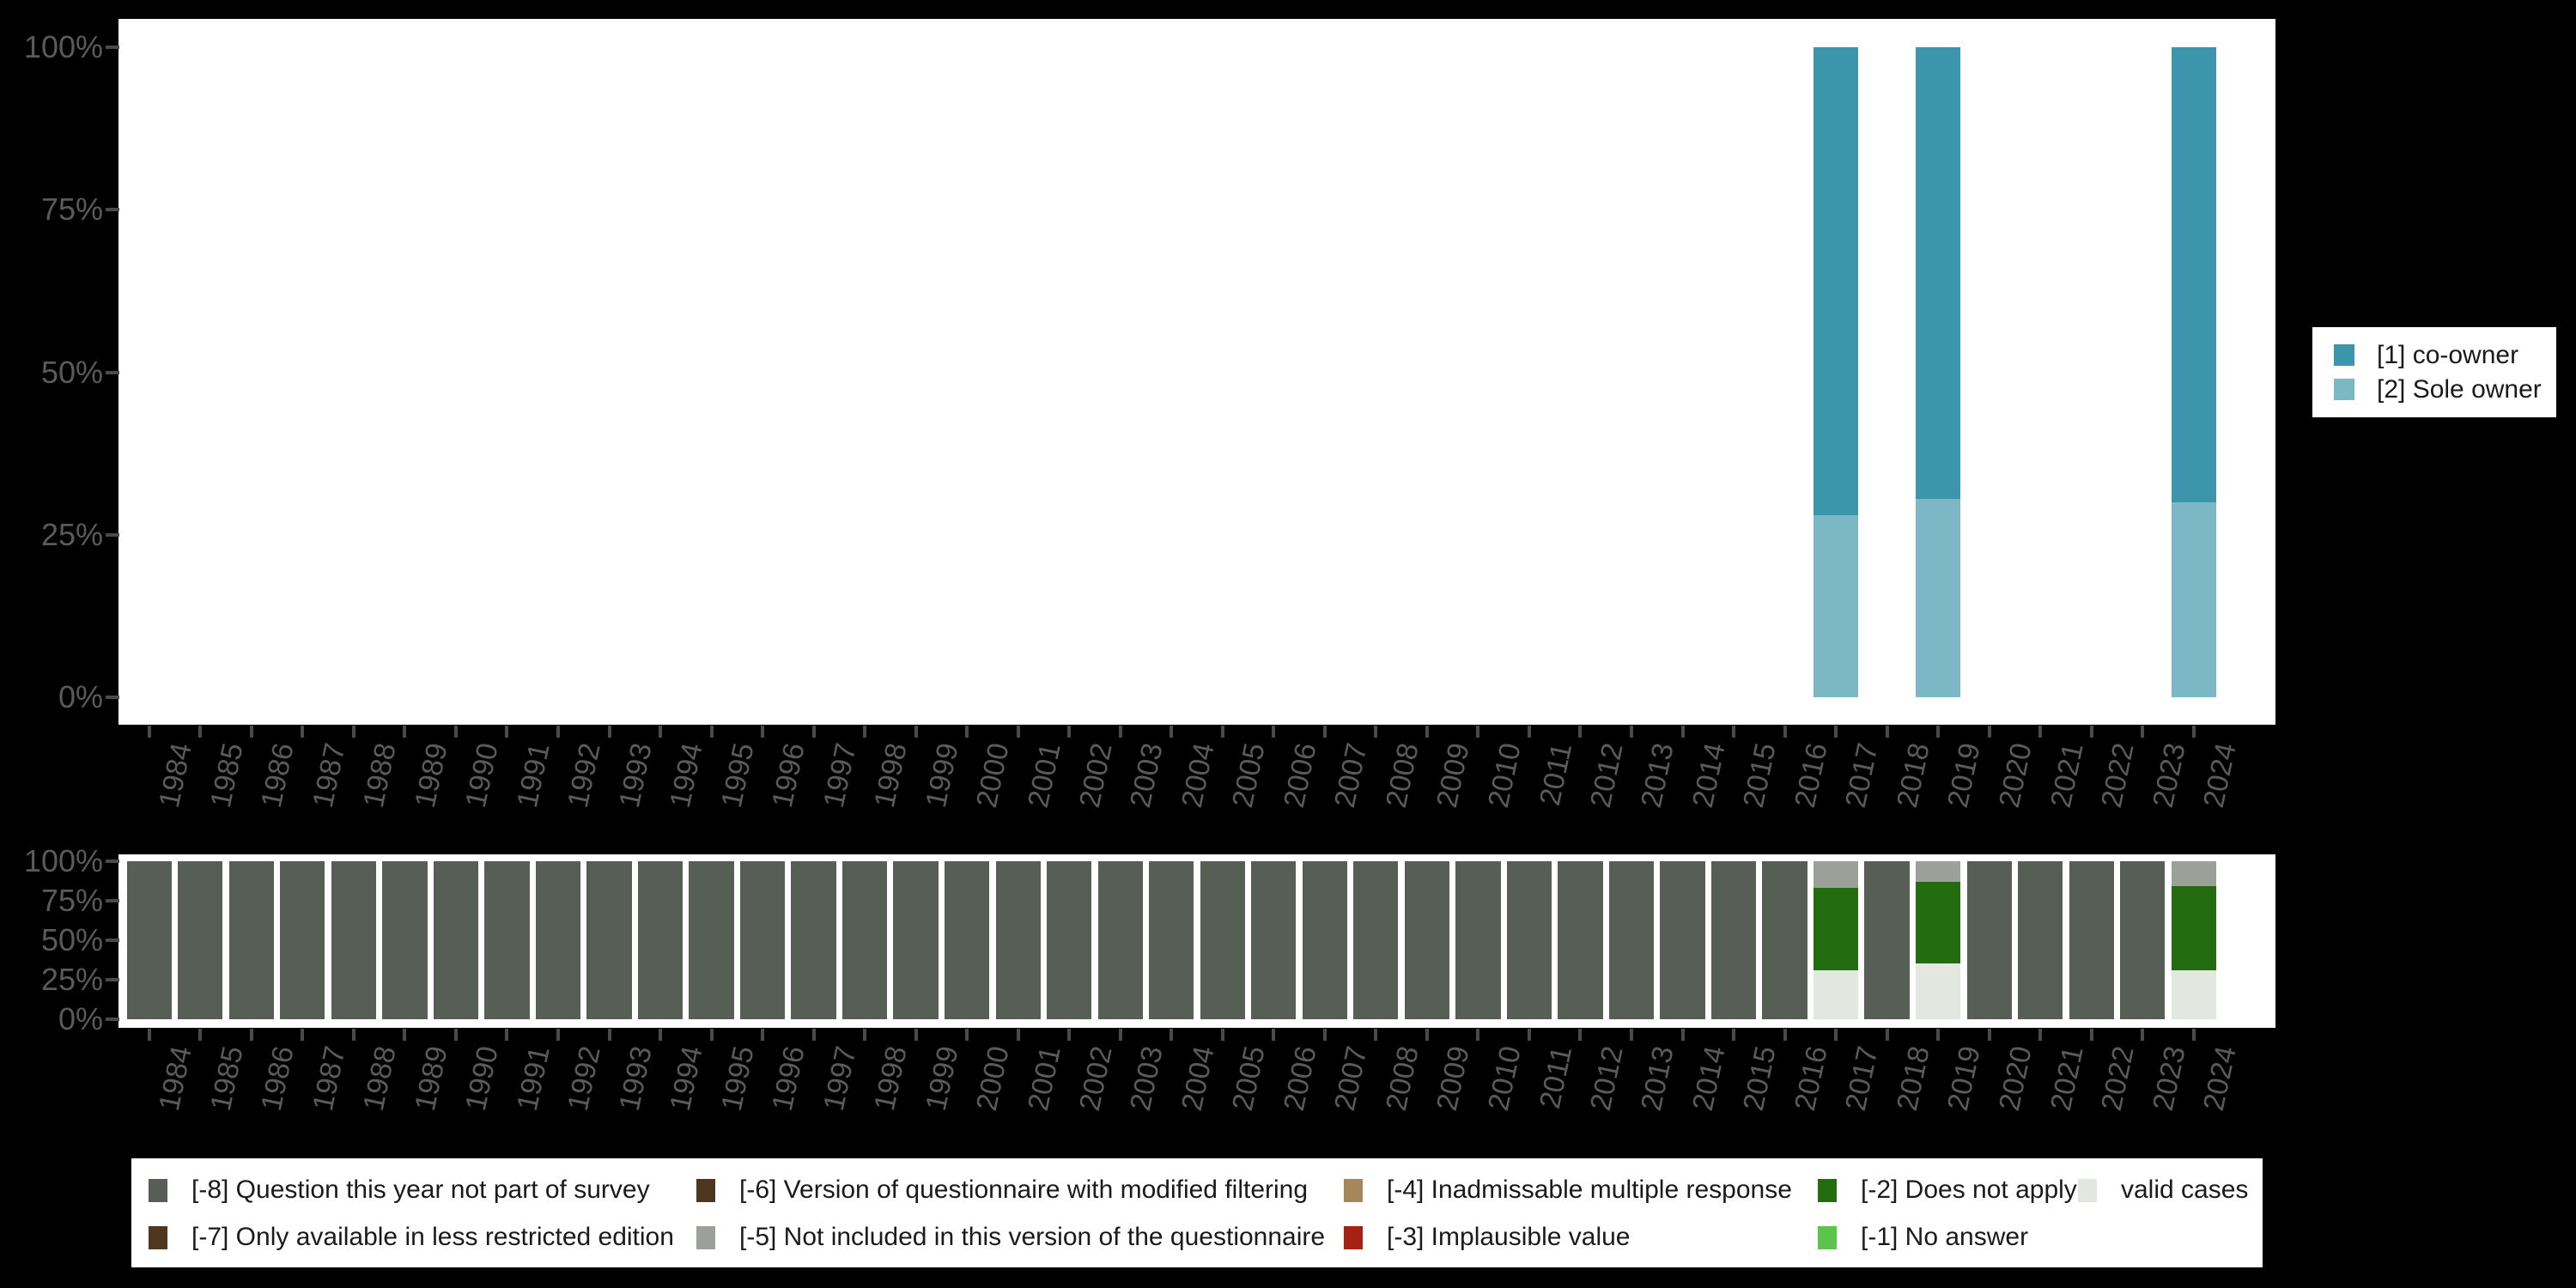  I want to click on x-tick-label: 1996, so click(789, 775).